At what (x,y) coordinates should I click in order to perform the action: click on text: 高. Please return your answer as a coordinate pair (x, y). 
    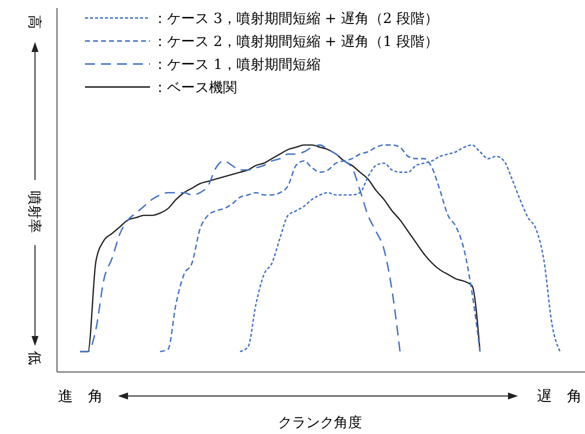
    Looking at the image, I should click on (34, 22).